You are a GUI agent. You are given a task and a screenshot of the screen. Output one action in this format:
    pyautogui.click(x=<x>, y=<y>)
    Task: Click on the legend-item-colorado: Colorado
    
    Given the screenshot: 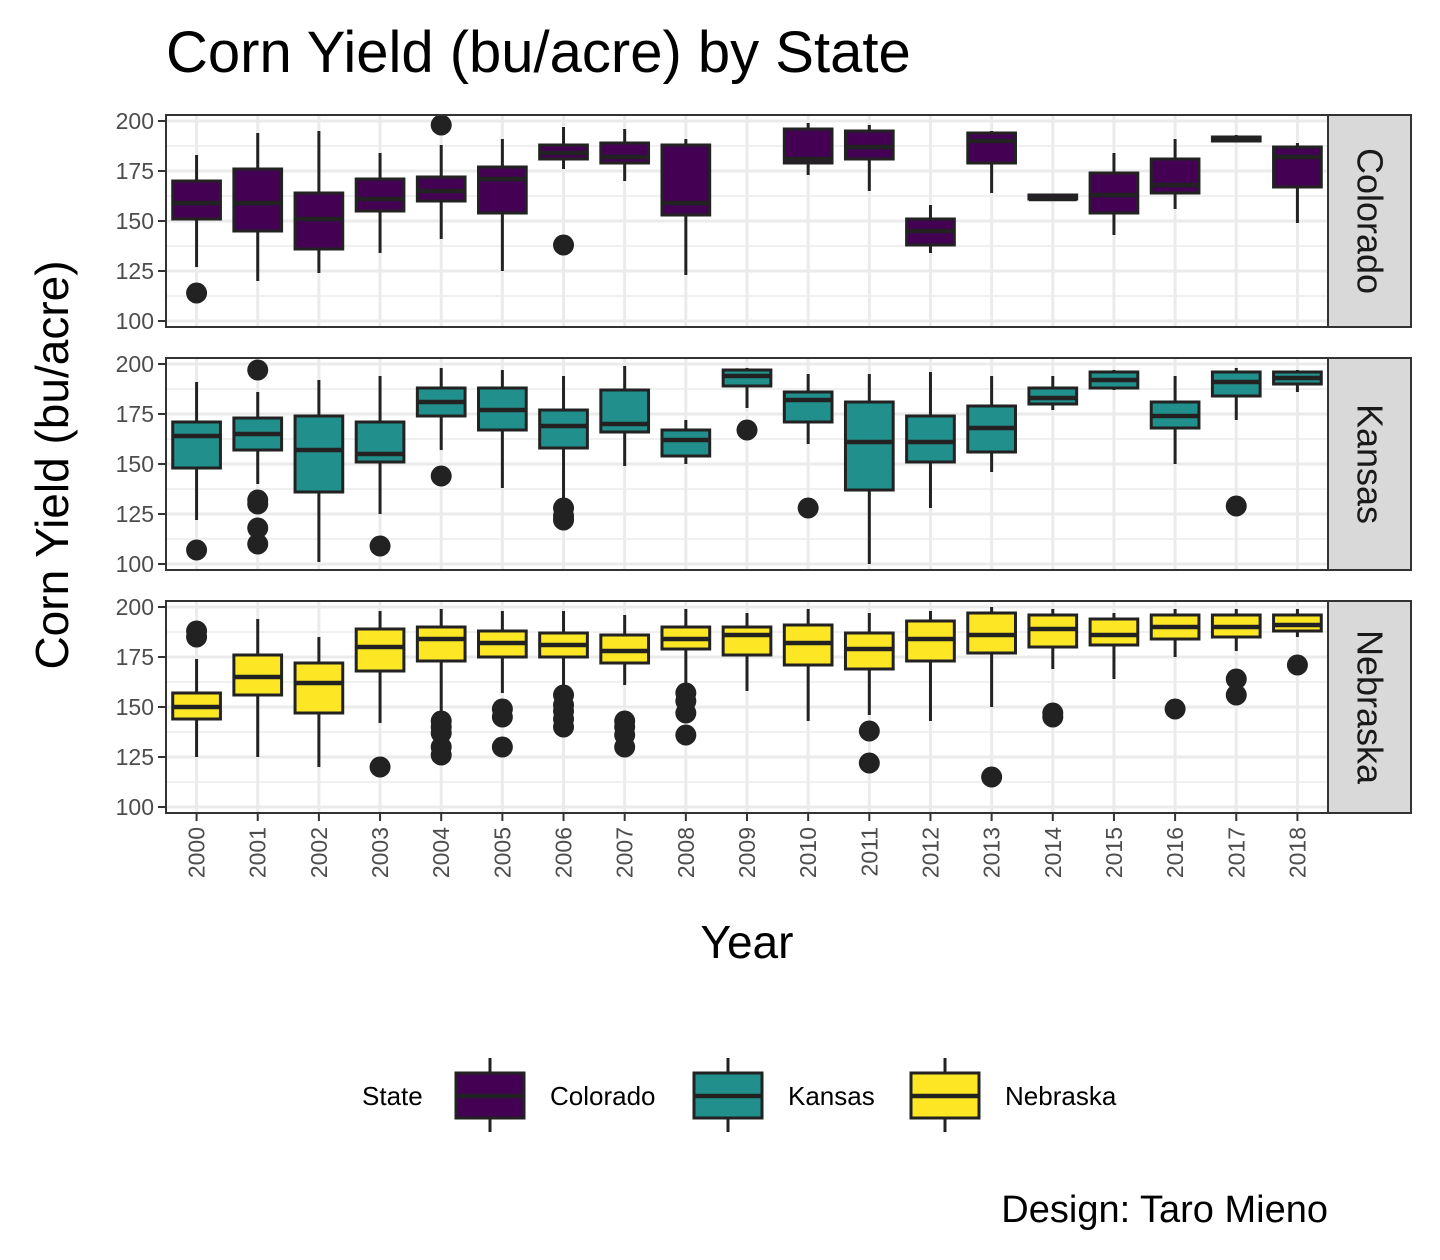 What is the action you would take?
    pyautogui.click(x=555, y=1095)
    